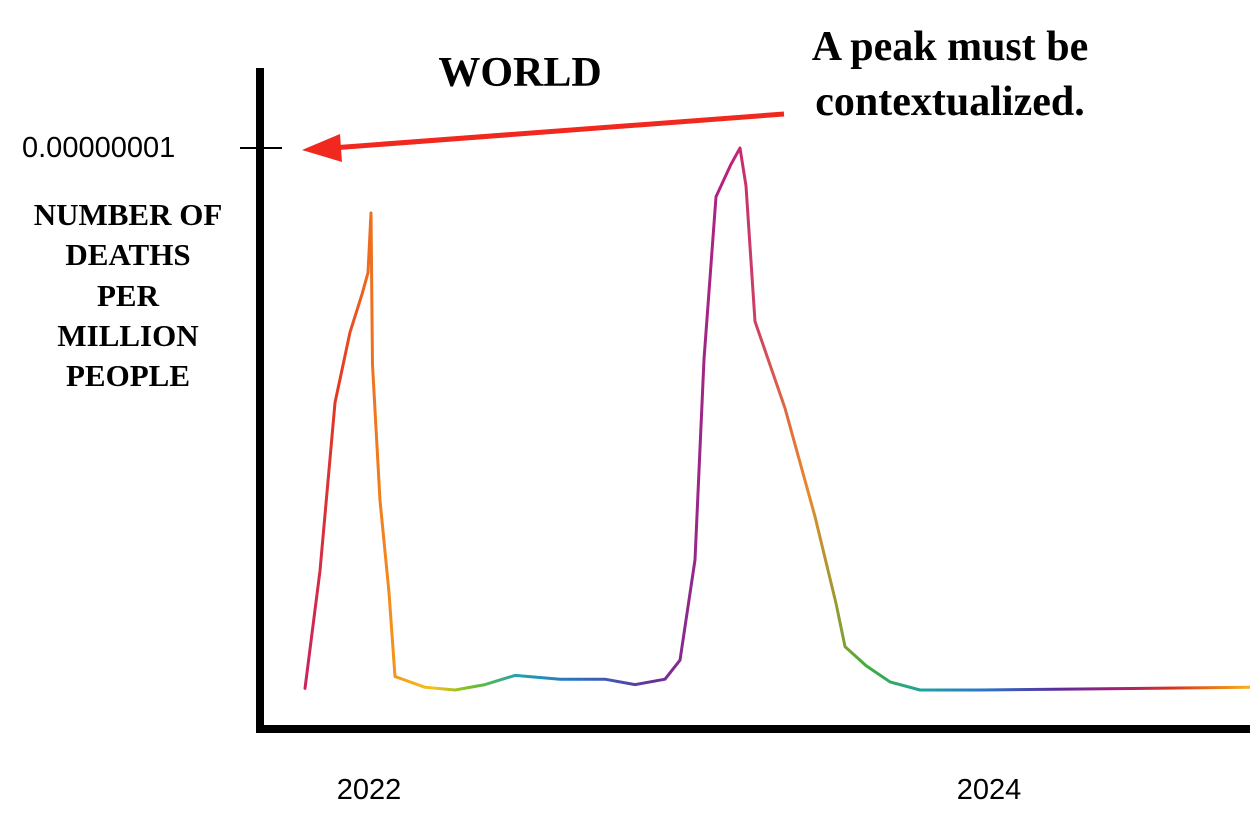 The height and width of the screenshot is (833, 1250). I want to click on annotation-arrow, so click(543, 136).